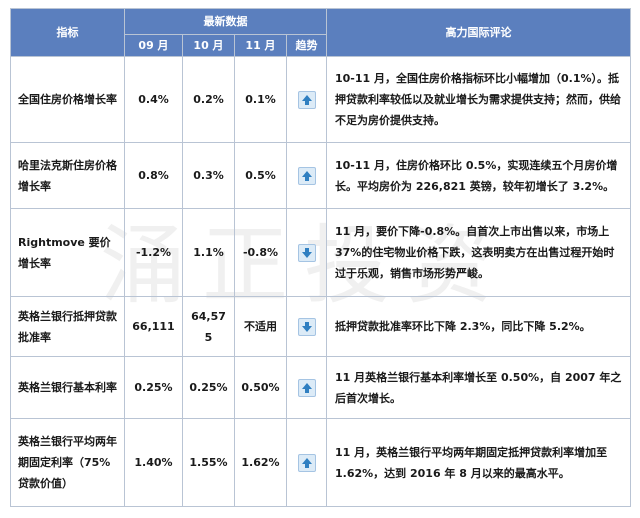 The width and height of the screenshot is (640, 518). What do you see at coordinates (67, 387) in the screenshot?
I see `row-label: 英格兰银行基本利率` at bounding box center [67, 387].